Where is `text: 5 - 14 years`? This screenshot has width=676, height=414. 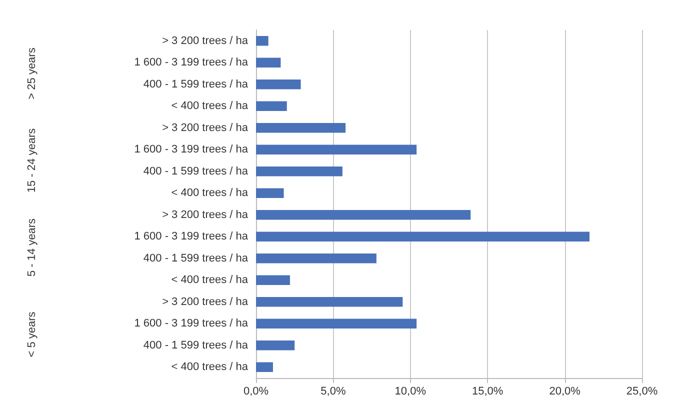 text: 5 - 14 years is located at coordinates (32, 247).